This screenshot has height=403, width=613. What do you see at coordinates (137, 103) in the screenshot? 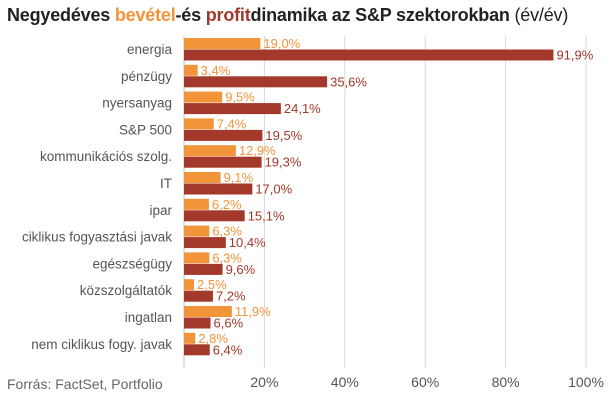
I see `category-label: nyersanyag` at bounding box center [137, 103].